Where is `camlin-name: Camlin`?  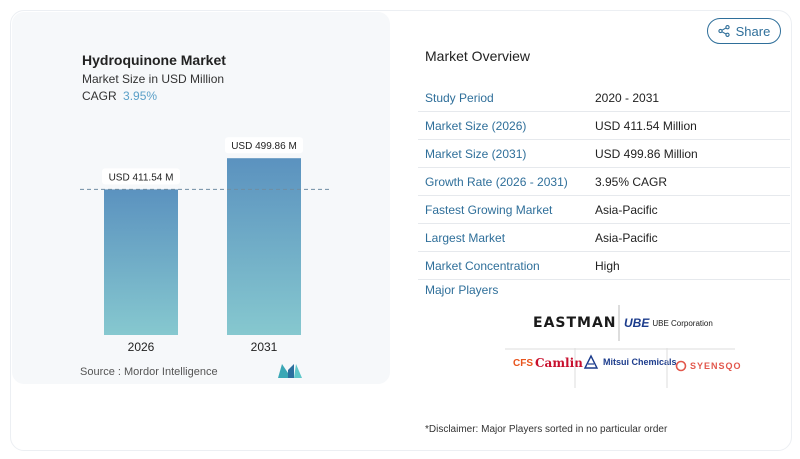
camlin-name: Camlin is located at coordinates (559, 363).